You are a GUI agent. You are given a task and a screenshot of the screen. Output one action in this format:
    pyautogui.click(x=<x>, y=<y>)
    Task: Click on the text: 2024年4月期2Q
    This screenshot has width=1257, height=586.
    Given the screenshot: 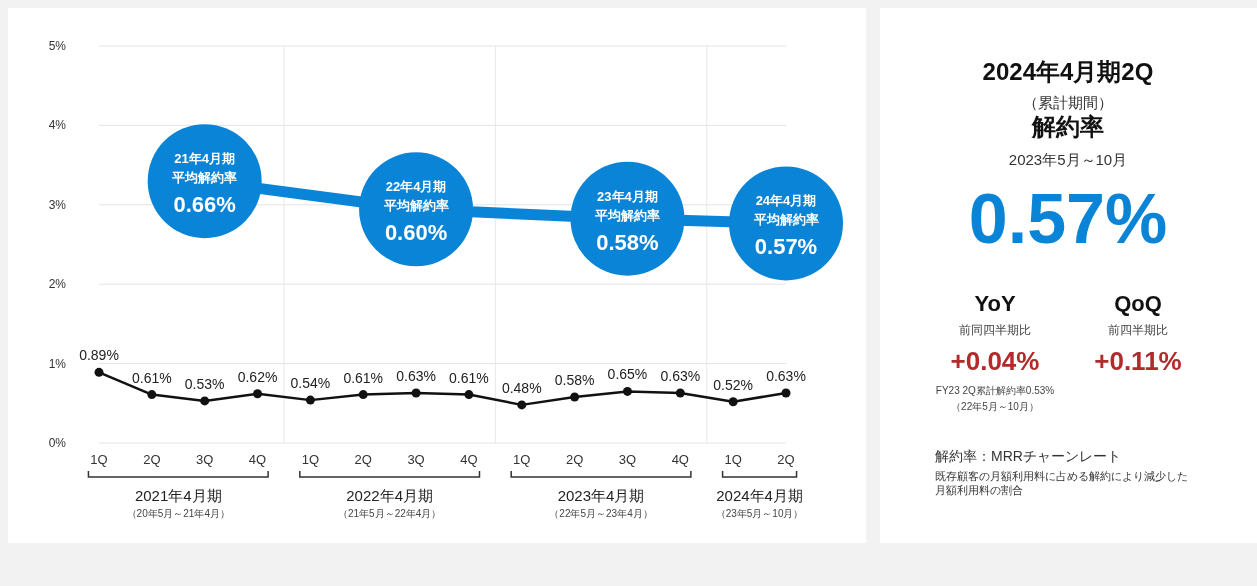 What is the action you would take?
    pyautogui.click(x=1068, y=71)
    